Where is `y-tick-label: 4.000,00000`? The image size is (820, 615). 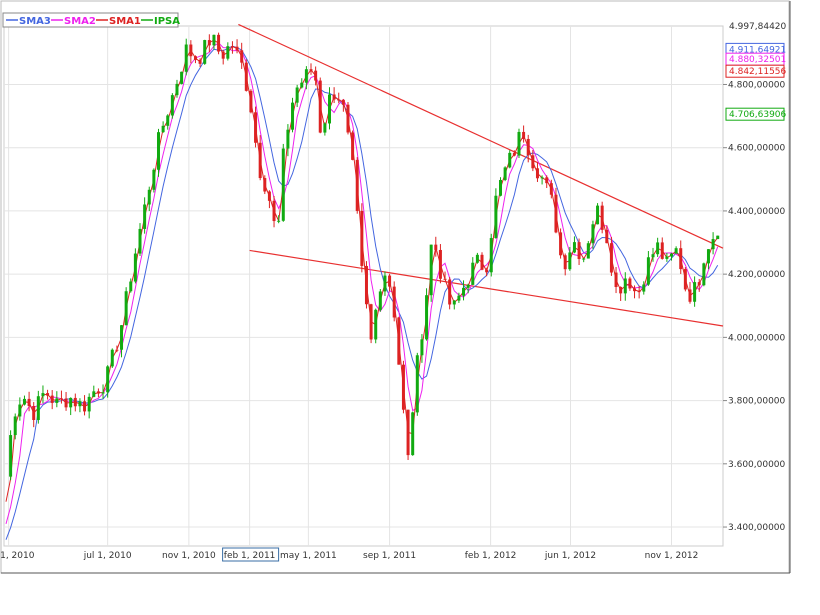
y-tick-label: 4.000,00000 is located at coordinates (757, 338).